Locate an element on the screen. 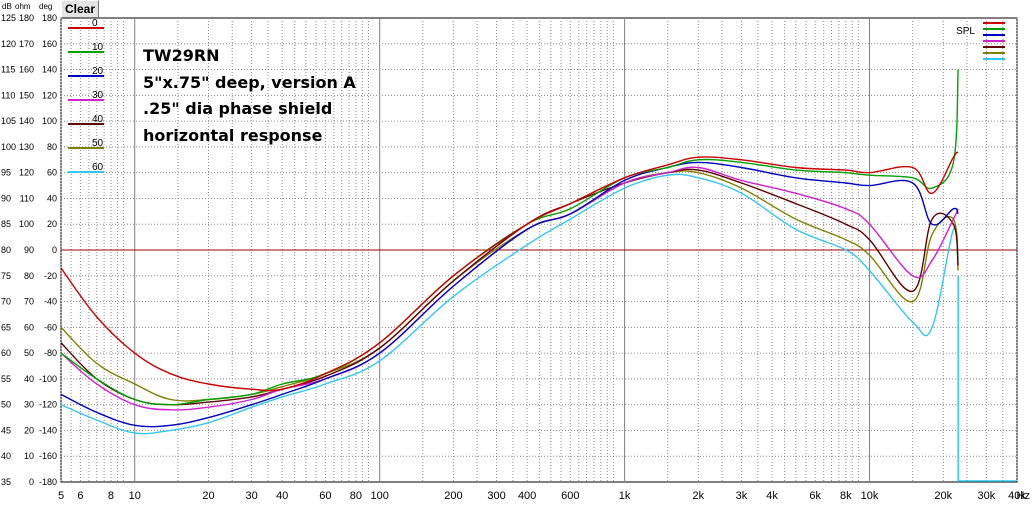 Image resolution: width=1035 pixels, height=509 pixels. annotation-line-4: horizontal response is located at coordinates (233, 135).